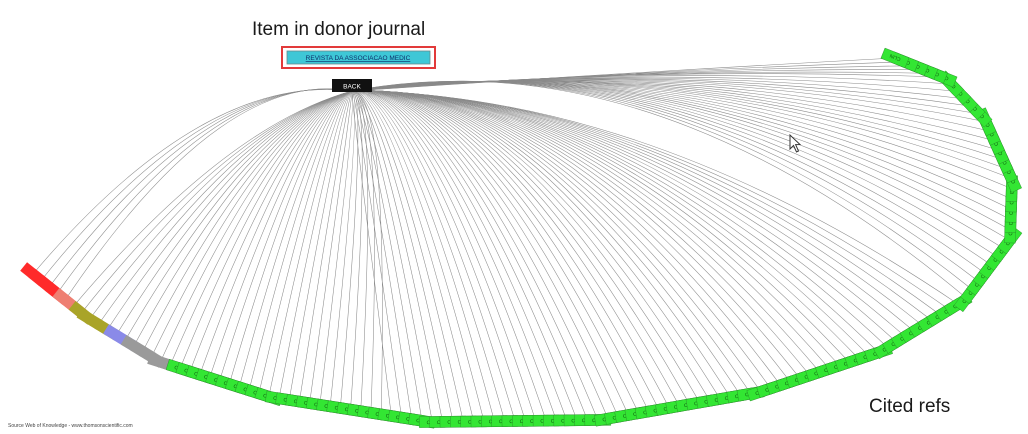 This screenshot has height=434, width=1028. I want to click on cited-refs-callout: Cited refs, so click(910, 406).